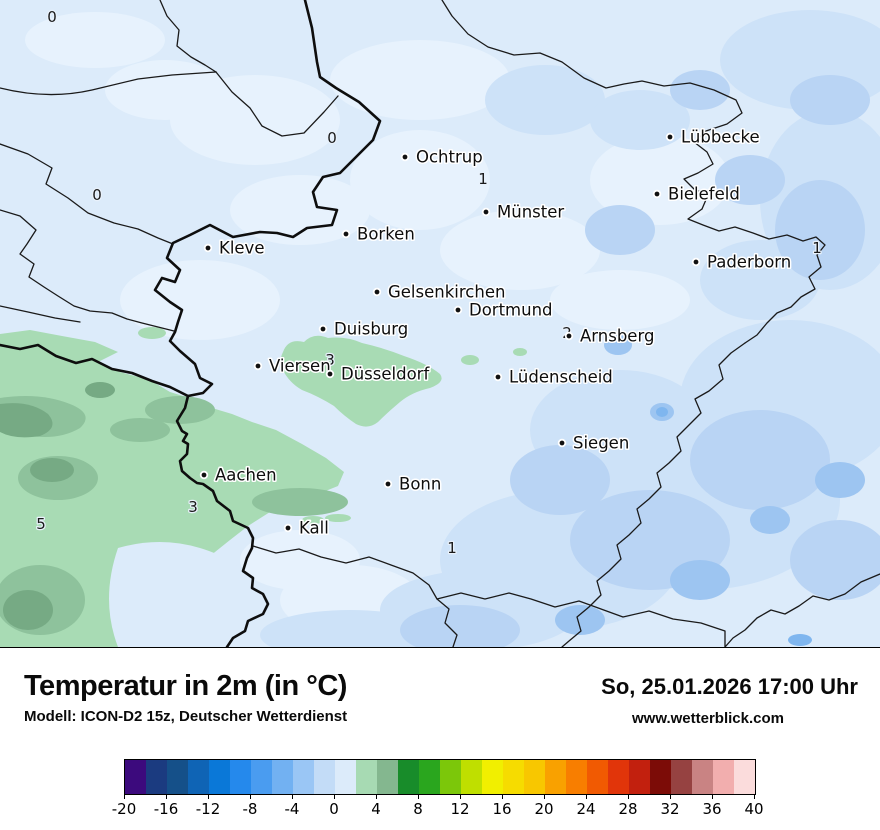  I want to click on city-marker: Bielefeld, so click(696, 194).